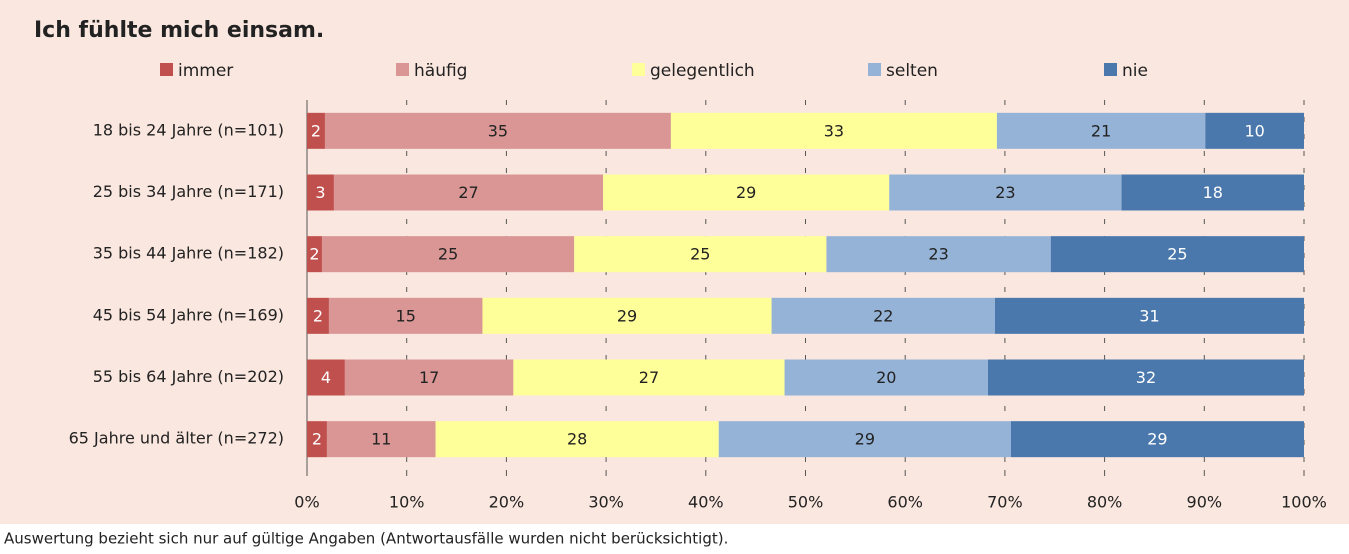 This screenshot has height=554, width=1349. I want to click on data-label: 20, so click(886, 377).